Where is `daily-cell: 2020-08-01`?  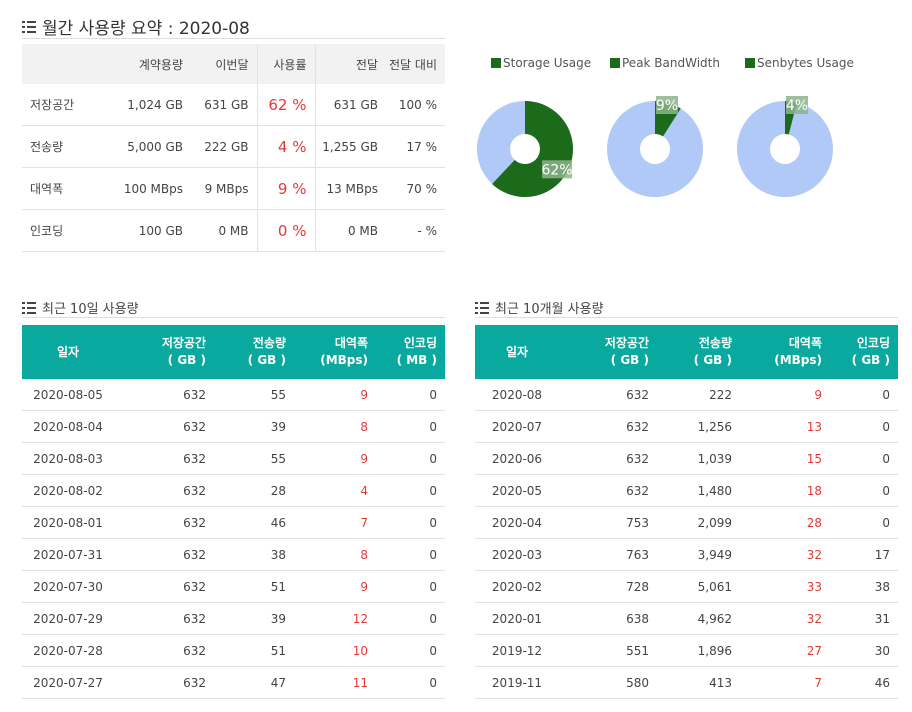 daily-cell: 2020-08-01 is located at coordinates (68, 522).